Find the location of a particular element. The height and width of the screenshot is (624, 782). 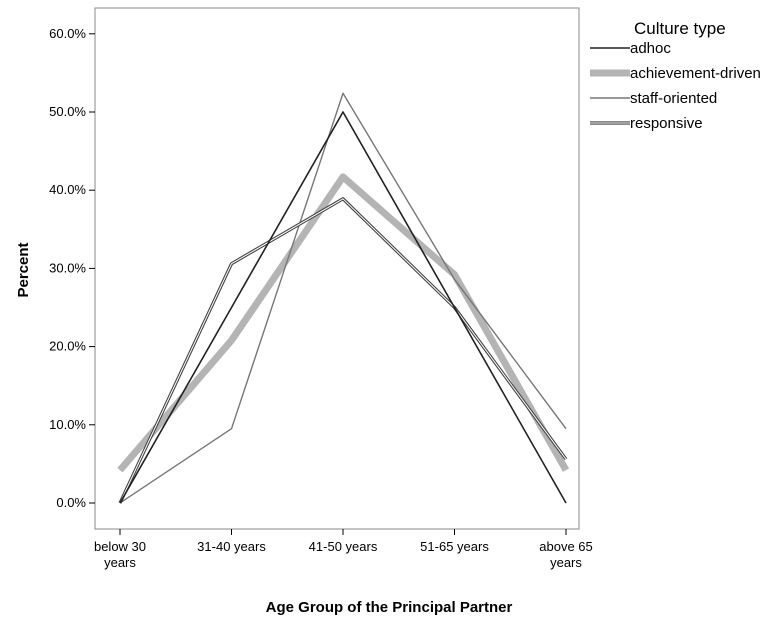

legend-label: adhoc is located at coordinates (650, 48).